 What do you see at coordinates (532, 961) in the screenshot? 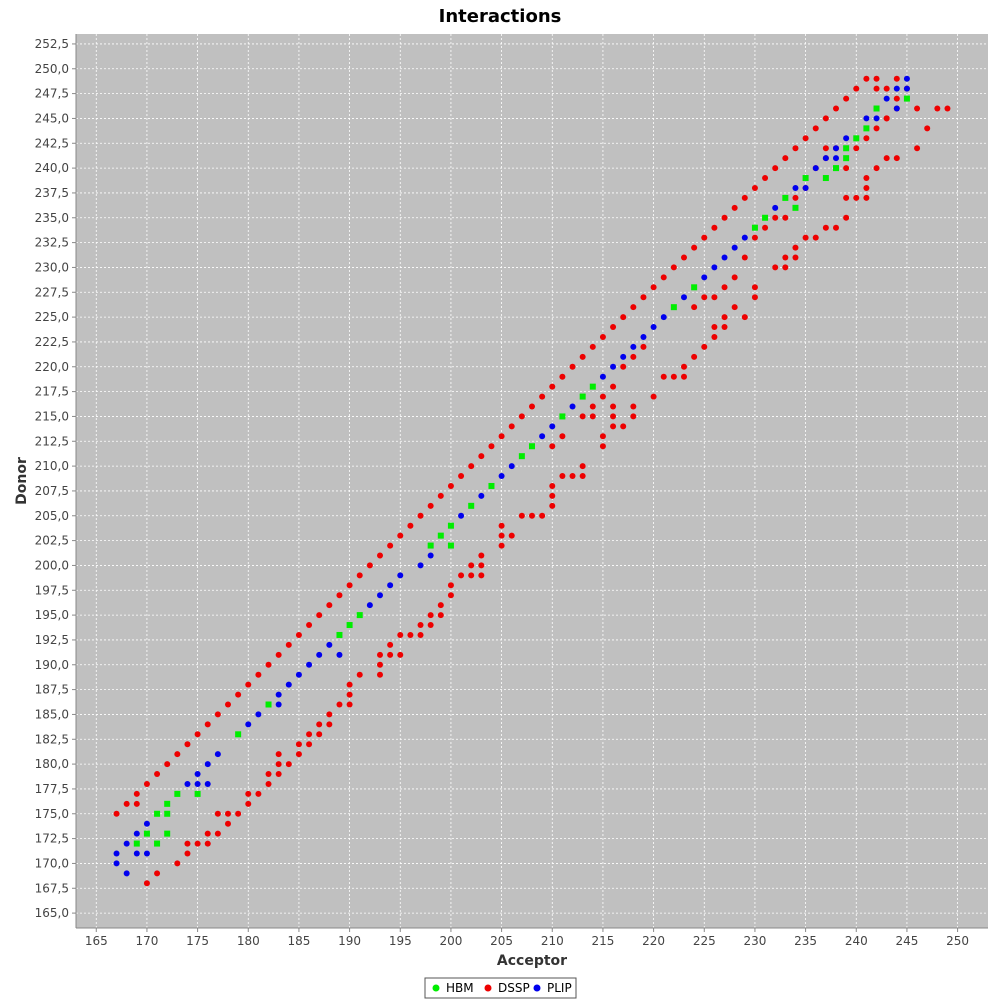
I see `x-axis-title: Acceptor` at bounding box center [532, 961].